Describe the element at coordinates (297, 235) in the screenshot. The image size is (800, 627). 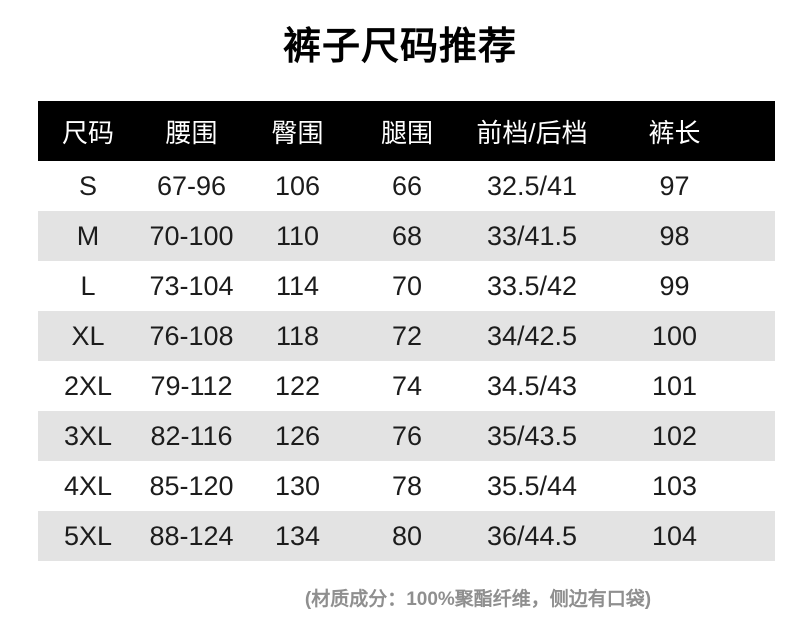
I see `value-cell: 110` at that location.